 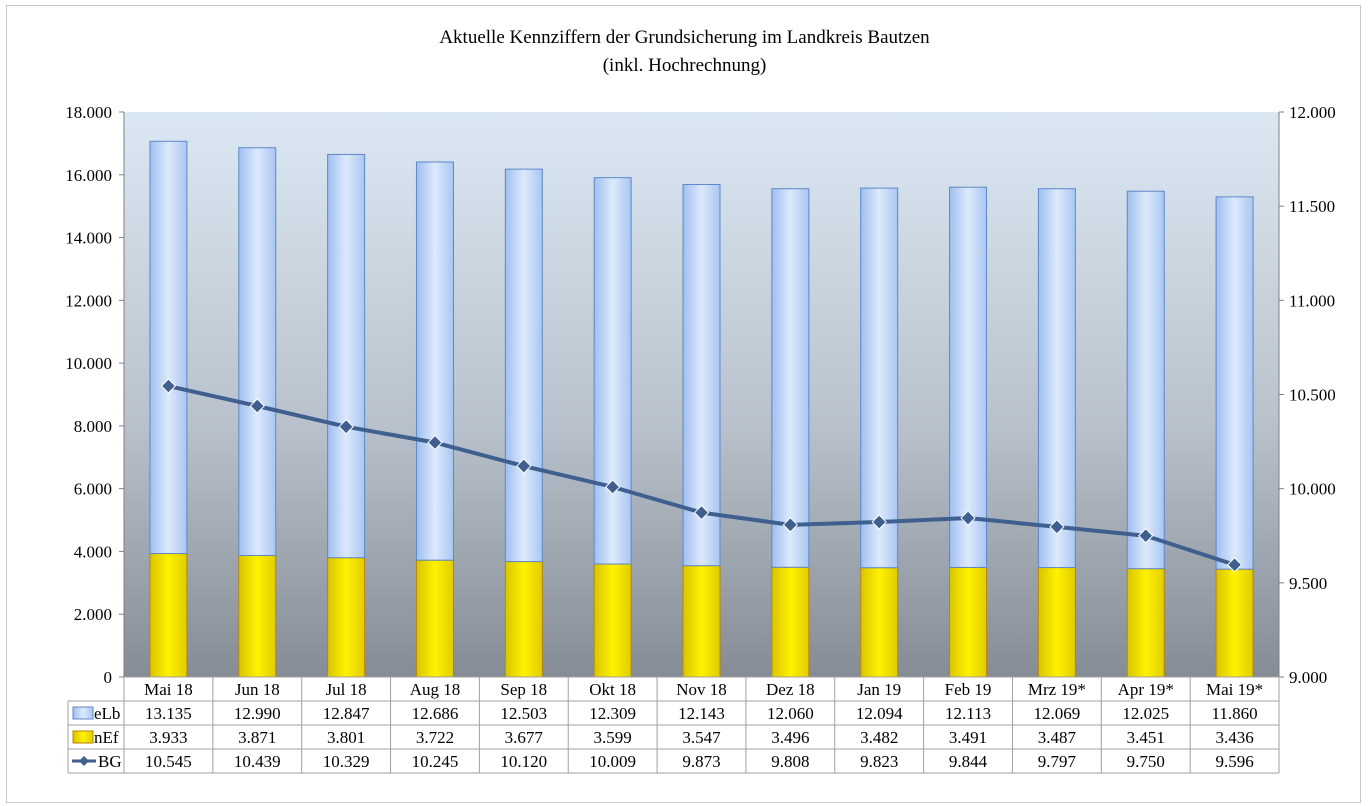 I want to click on table-cell-nef: 3.871, so click(x=257, y=737).